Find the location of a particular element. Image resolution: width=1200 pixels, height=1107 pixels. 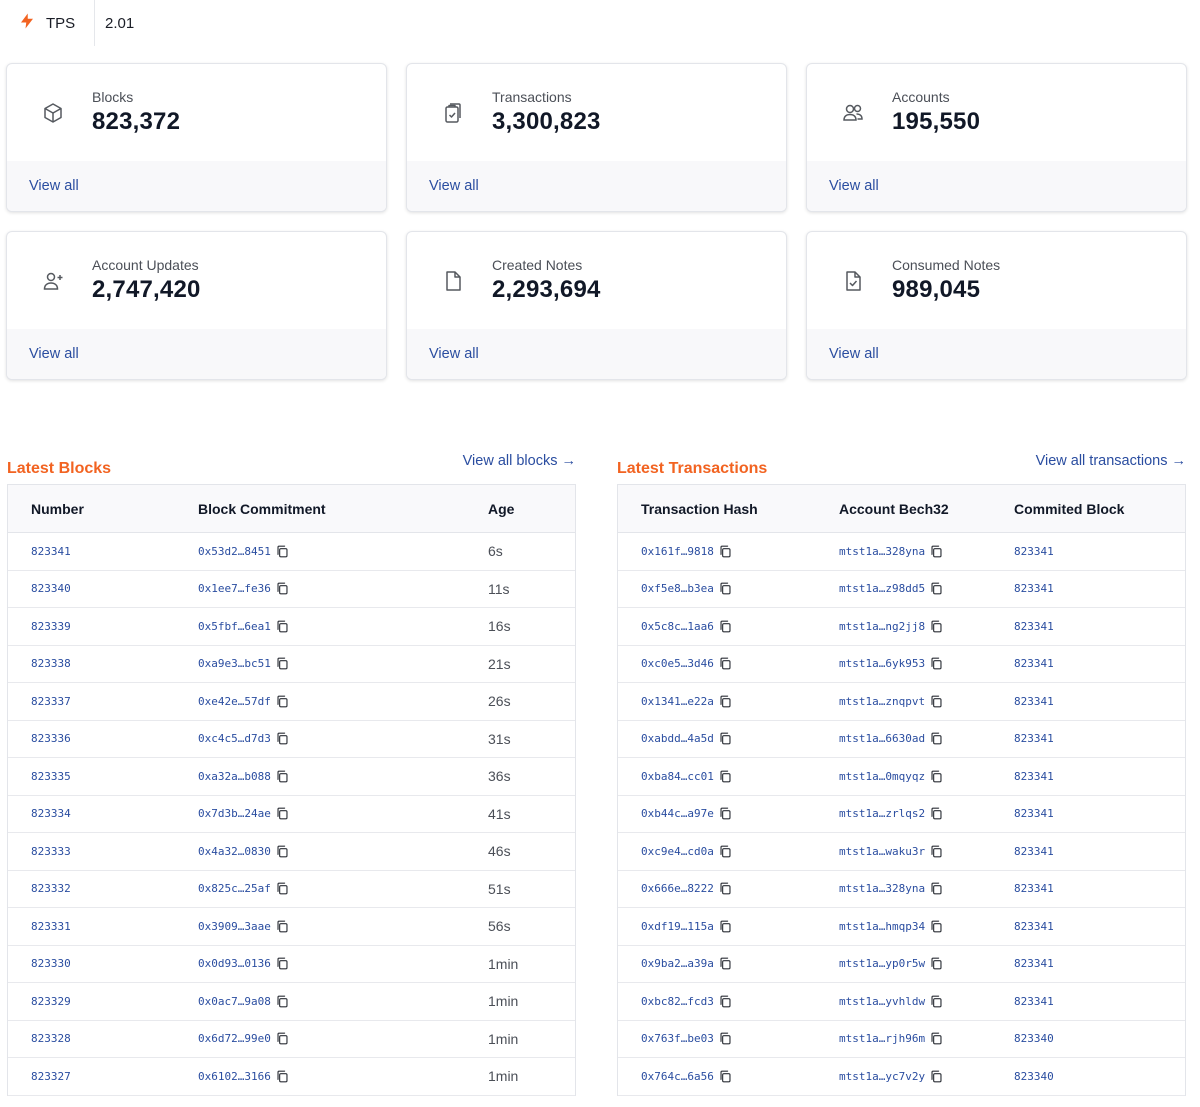

block-number-link: 823329 is located at coordinates (51, 1001).